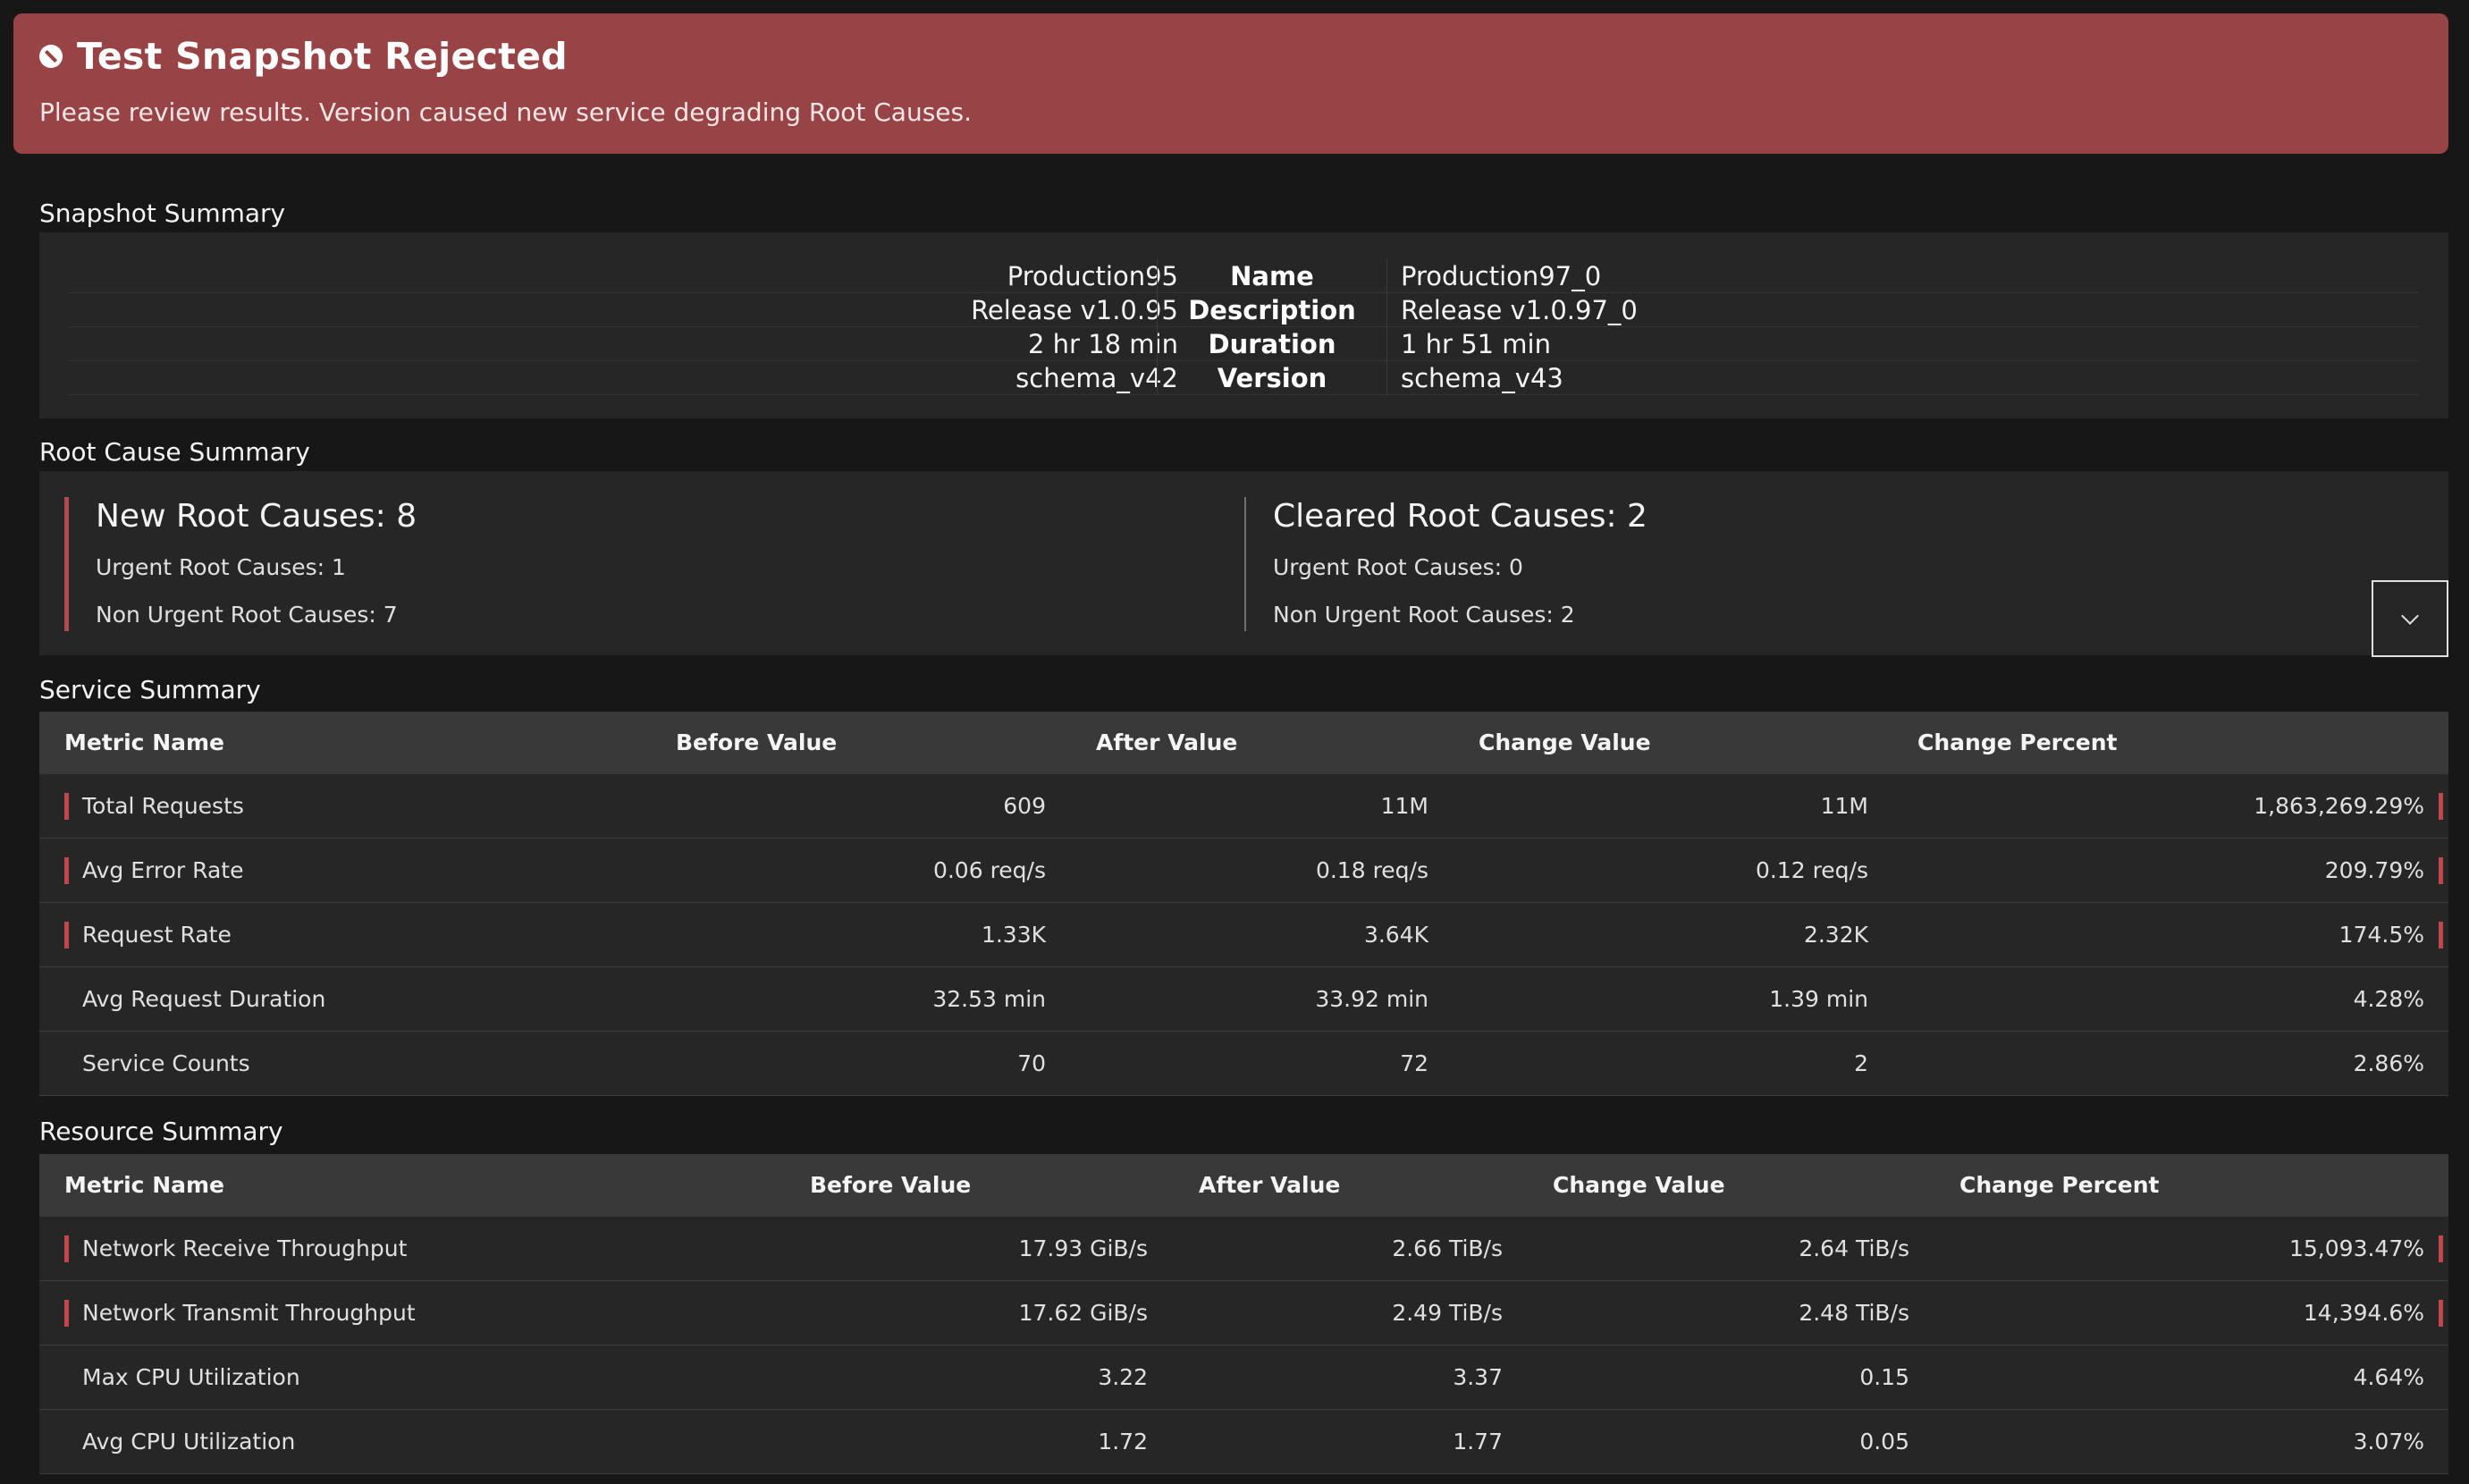 This screenshot has width=2469, height=1484. What do you see at coordinates (1024, 806) in the screenshot?
I see `before-value: 609` at bounding box center [1024, 806].